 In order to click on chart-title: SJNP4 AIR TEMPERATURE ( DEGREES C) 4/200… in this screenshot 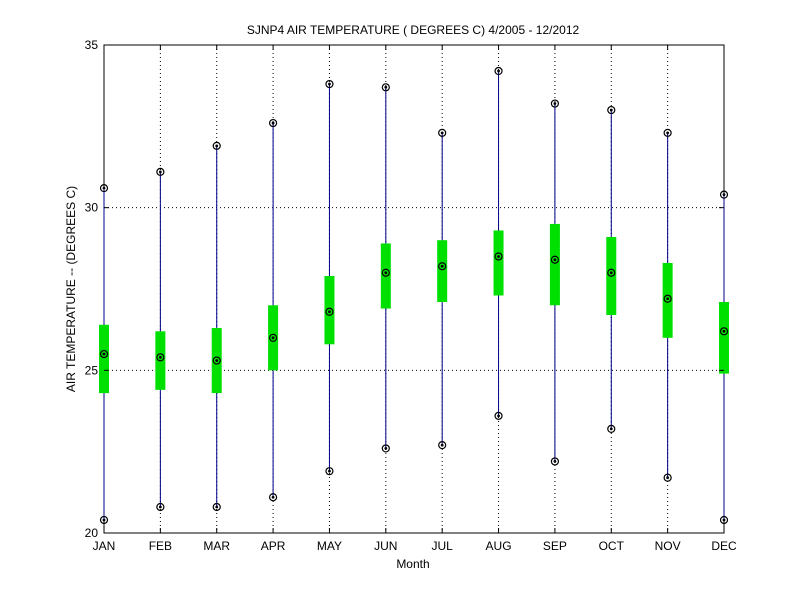, I will do `click(413, 30)`.